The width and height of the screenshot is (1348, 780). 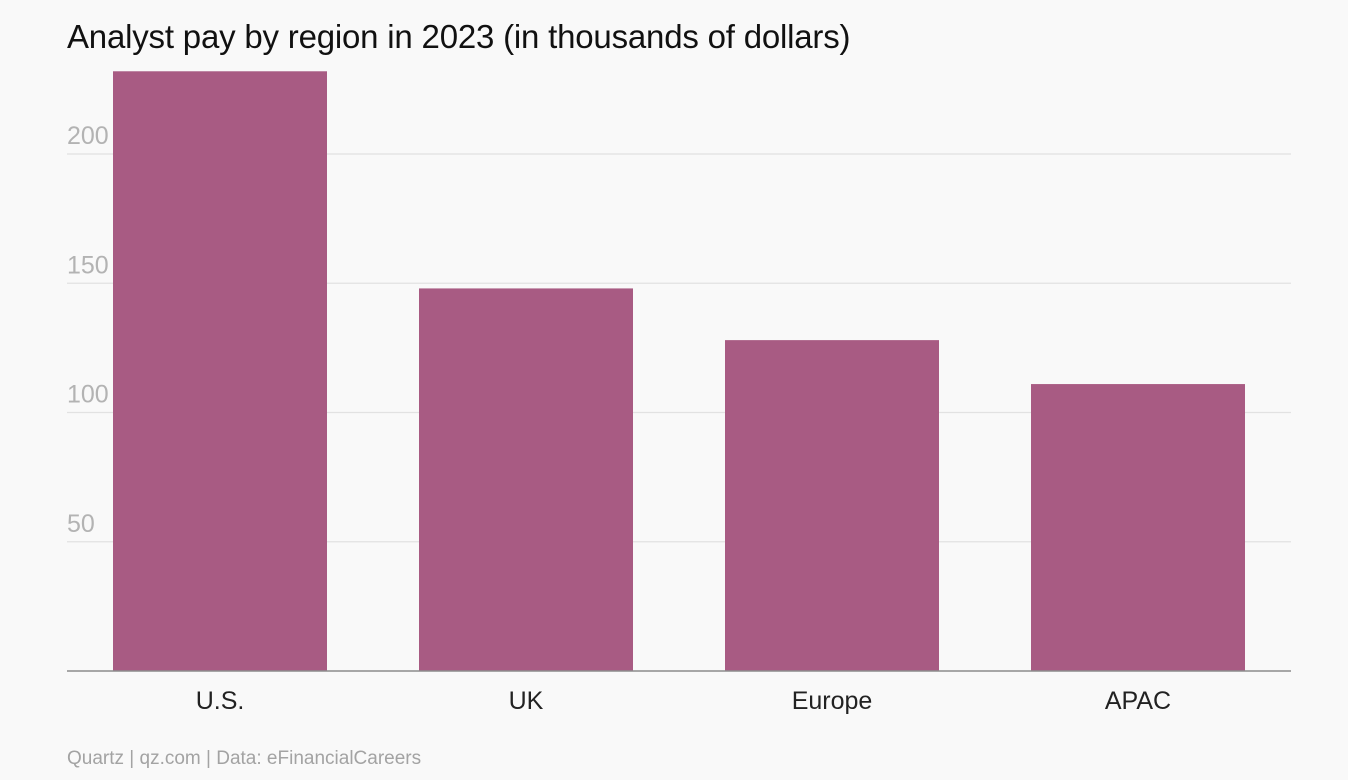 What do you see at coordinates (220, 701) in the screenshot?
I see `x-category-label: U.S.` at bounding box center [220, 701].